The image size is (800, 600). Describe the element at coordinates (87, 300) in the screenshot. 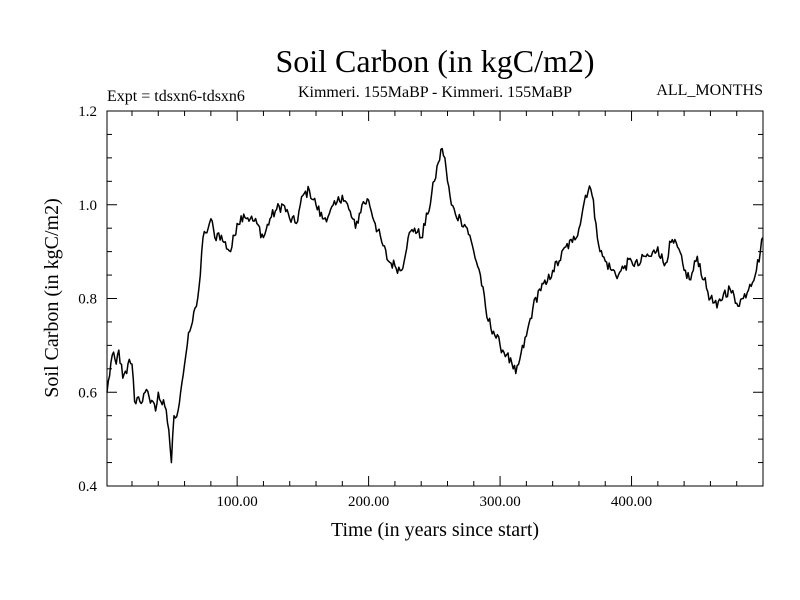

I see `y-tick-label: 0.8` at that location.